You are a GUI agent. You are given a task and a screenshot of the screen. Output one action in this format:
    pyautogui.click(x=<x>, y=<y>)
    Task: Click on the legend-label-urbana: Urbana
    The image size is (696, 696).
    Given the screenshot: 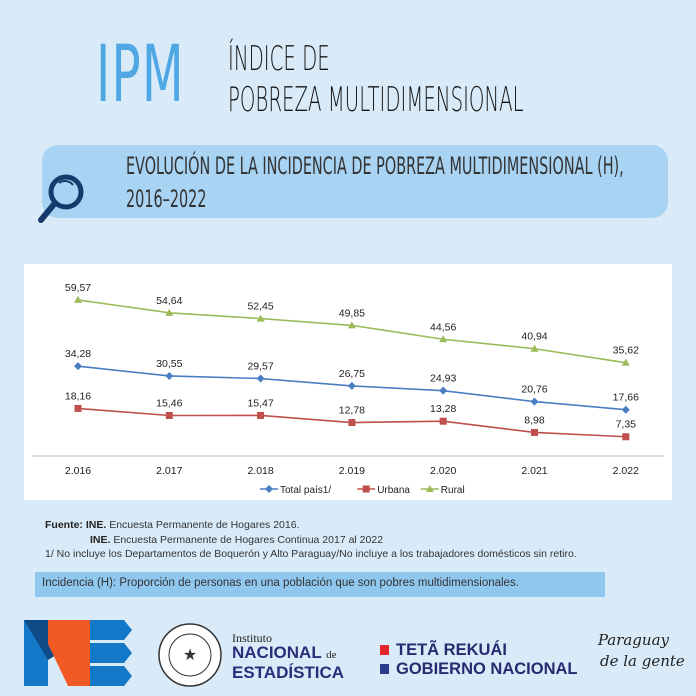 What is the action you would take?
    pyautogui.click(x=393, y=490)
    